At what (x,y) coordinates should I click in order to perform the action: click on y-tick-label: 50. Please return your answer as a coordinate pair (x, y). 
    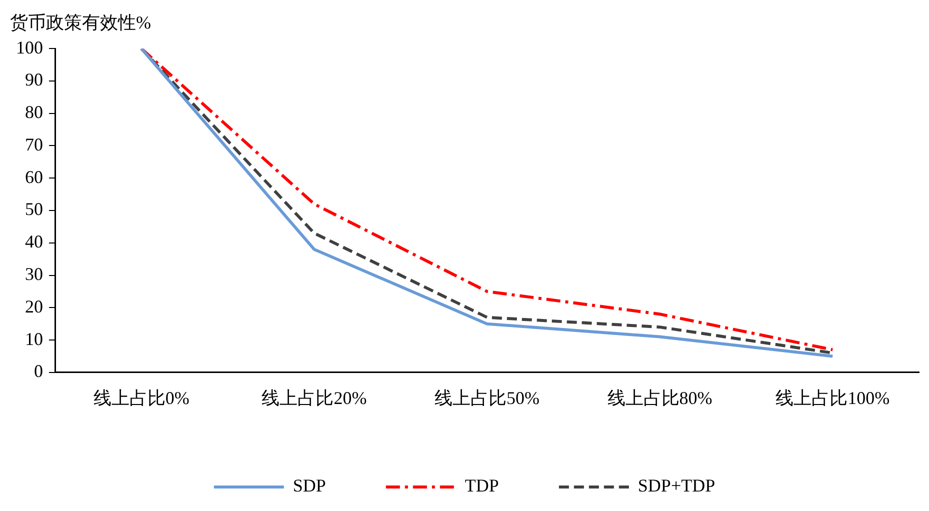
    Looking at the image, I should click on (34, 209).